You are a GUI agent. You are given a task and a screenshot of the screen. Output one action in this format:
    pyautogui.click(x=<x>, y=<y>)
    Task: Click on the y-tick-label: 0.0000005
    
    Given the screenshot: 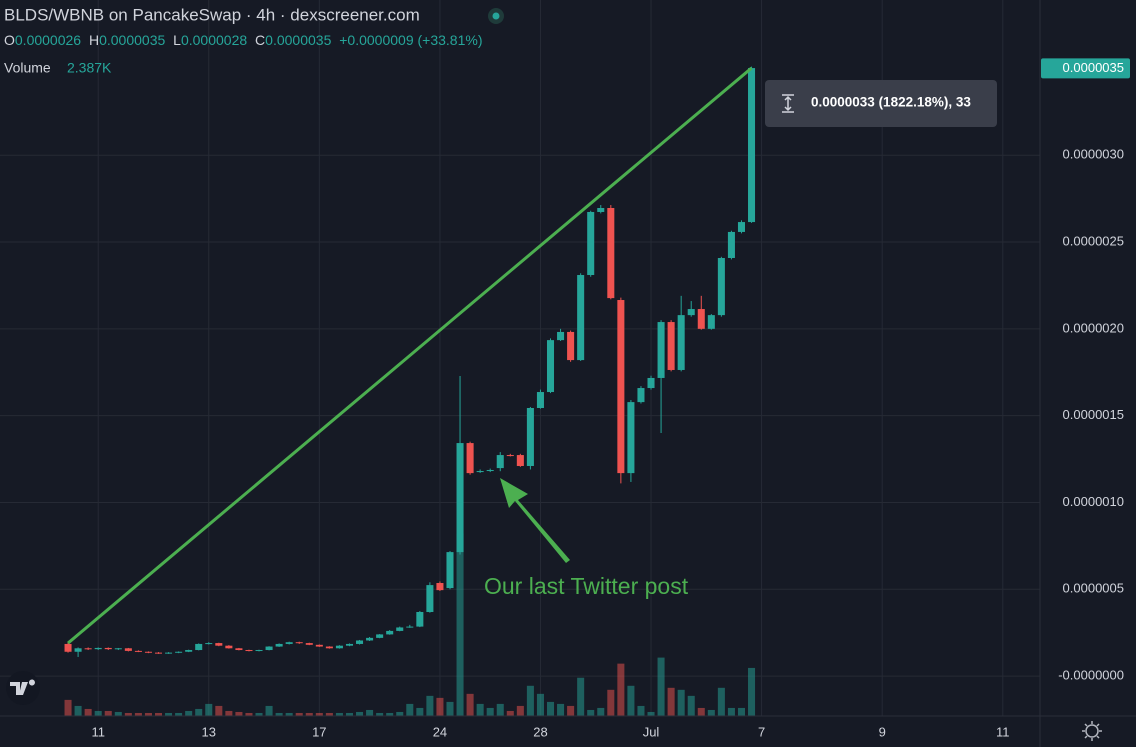 What is the action you would take?
    pyautogui.click(x=1093, y=588)
    